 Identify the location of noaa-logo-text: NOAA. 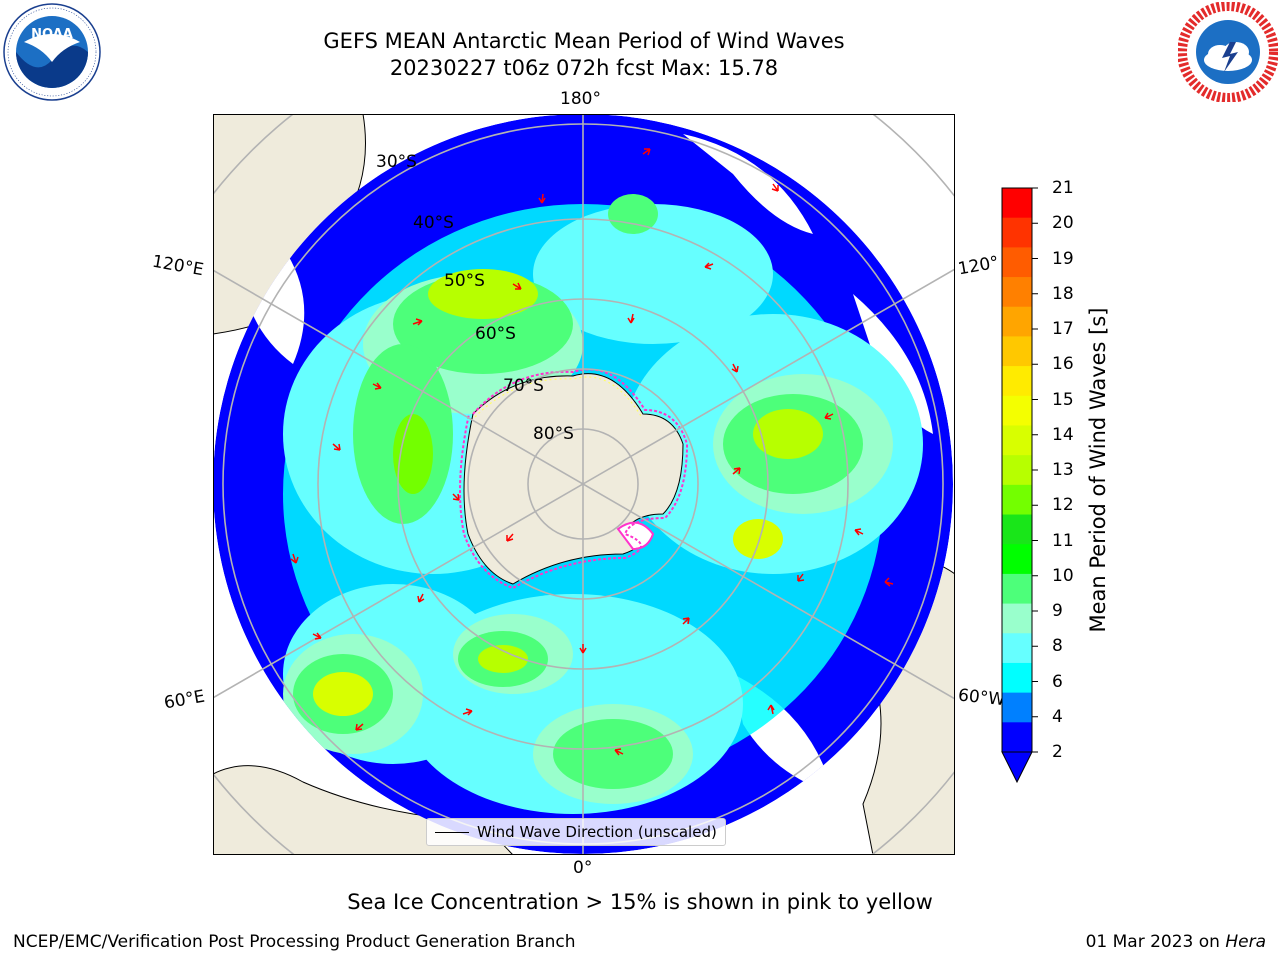
(52, 34).